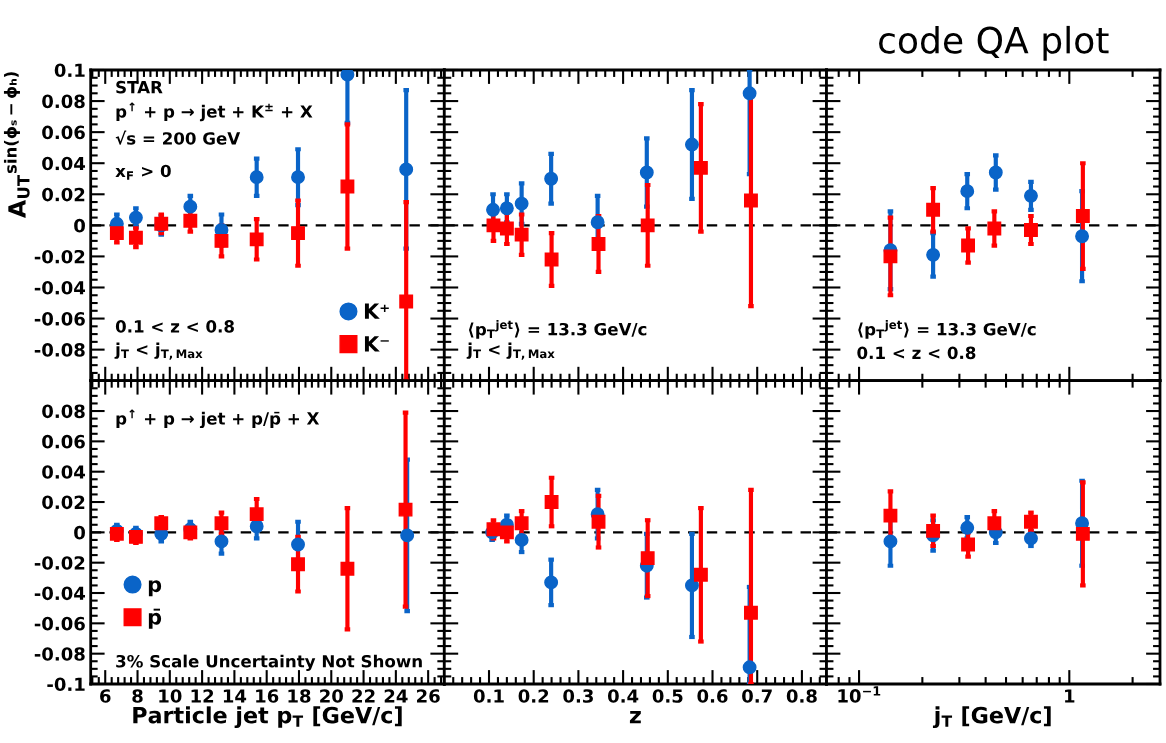 The image size is (1166, 743). Describe the element at coordinates (155, 618) in the screenshot. I see `legend-label: p̄` at that location.